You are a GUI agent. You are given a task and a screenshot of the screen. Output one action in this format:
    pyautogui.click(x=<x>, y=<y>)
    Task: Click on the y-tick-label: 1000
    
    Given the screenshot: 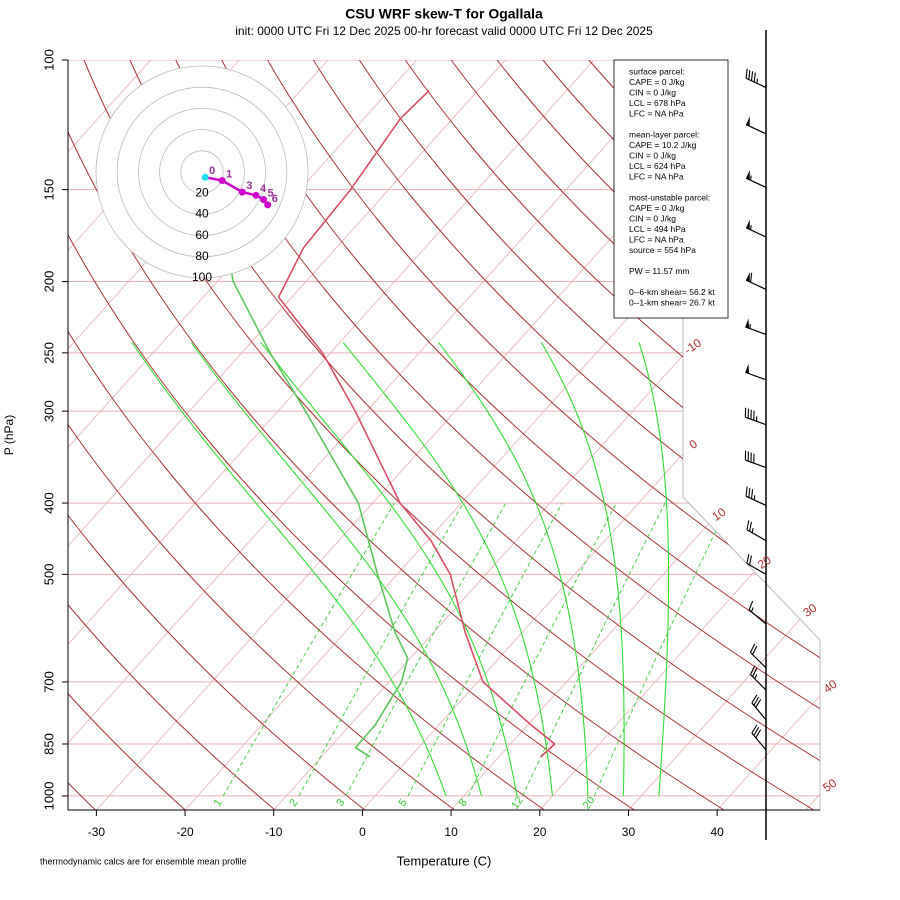 What is the action you would take?
    pyautogui.click(x=48, y=795)
    